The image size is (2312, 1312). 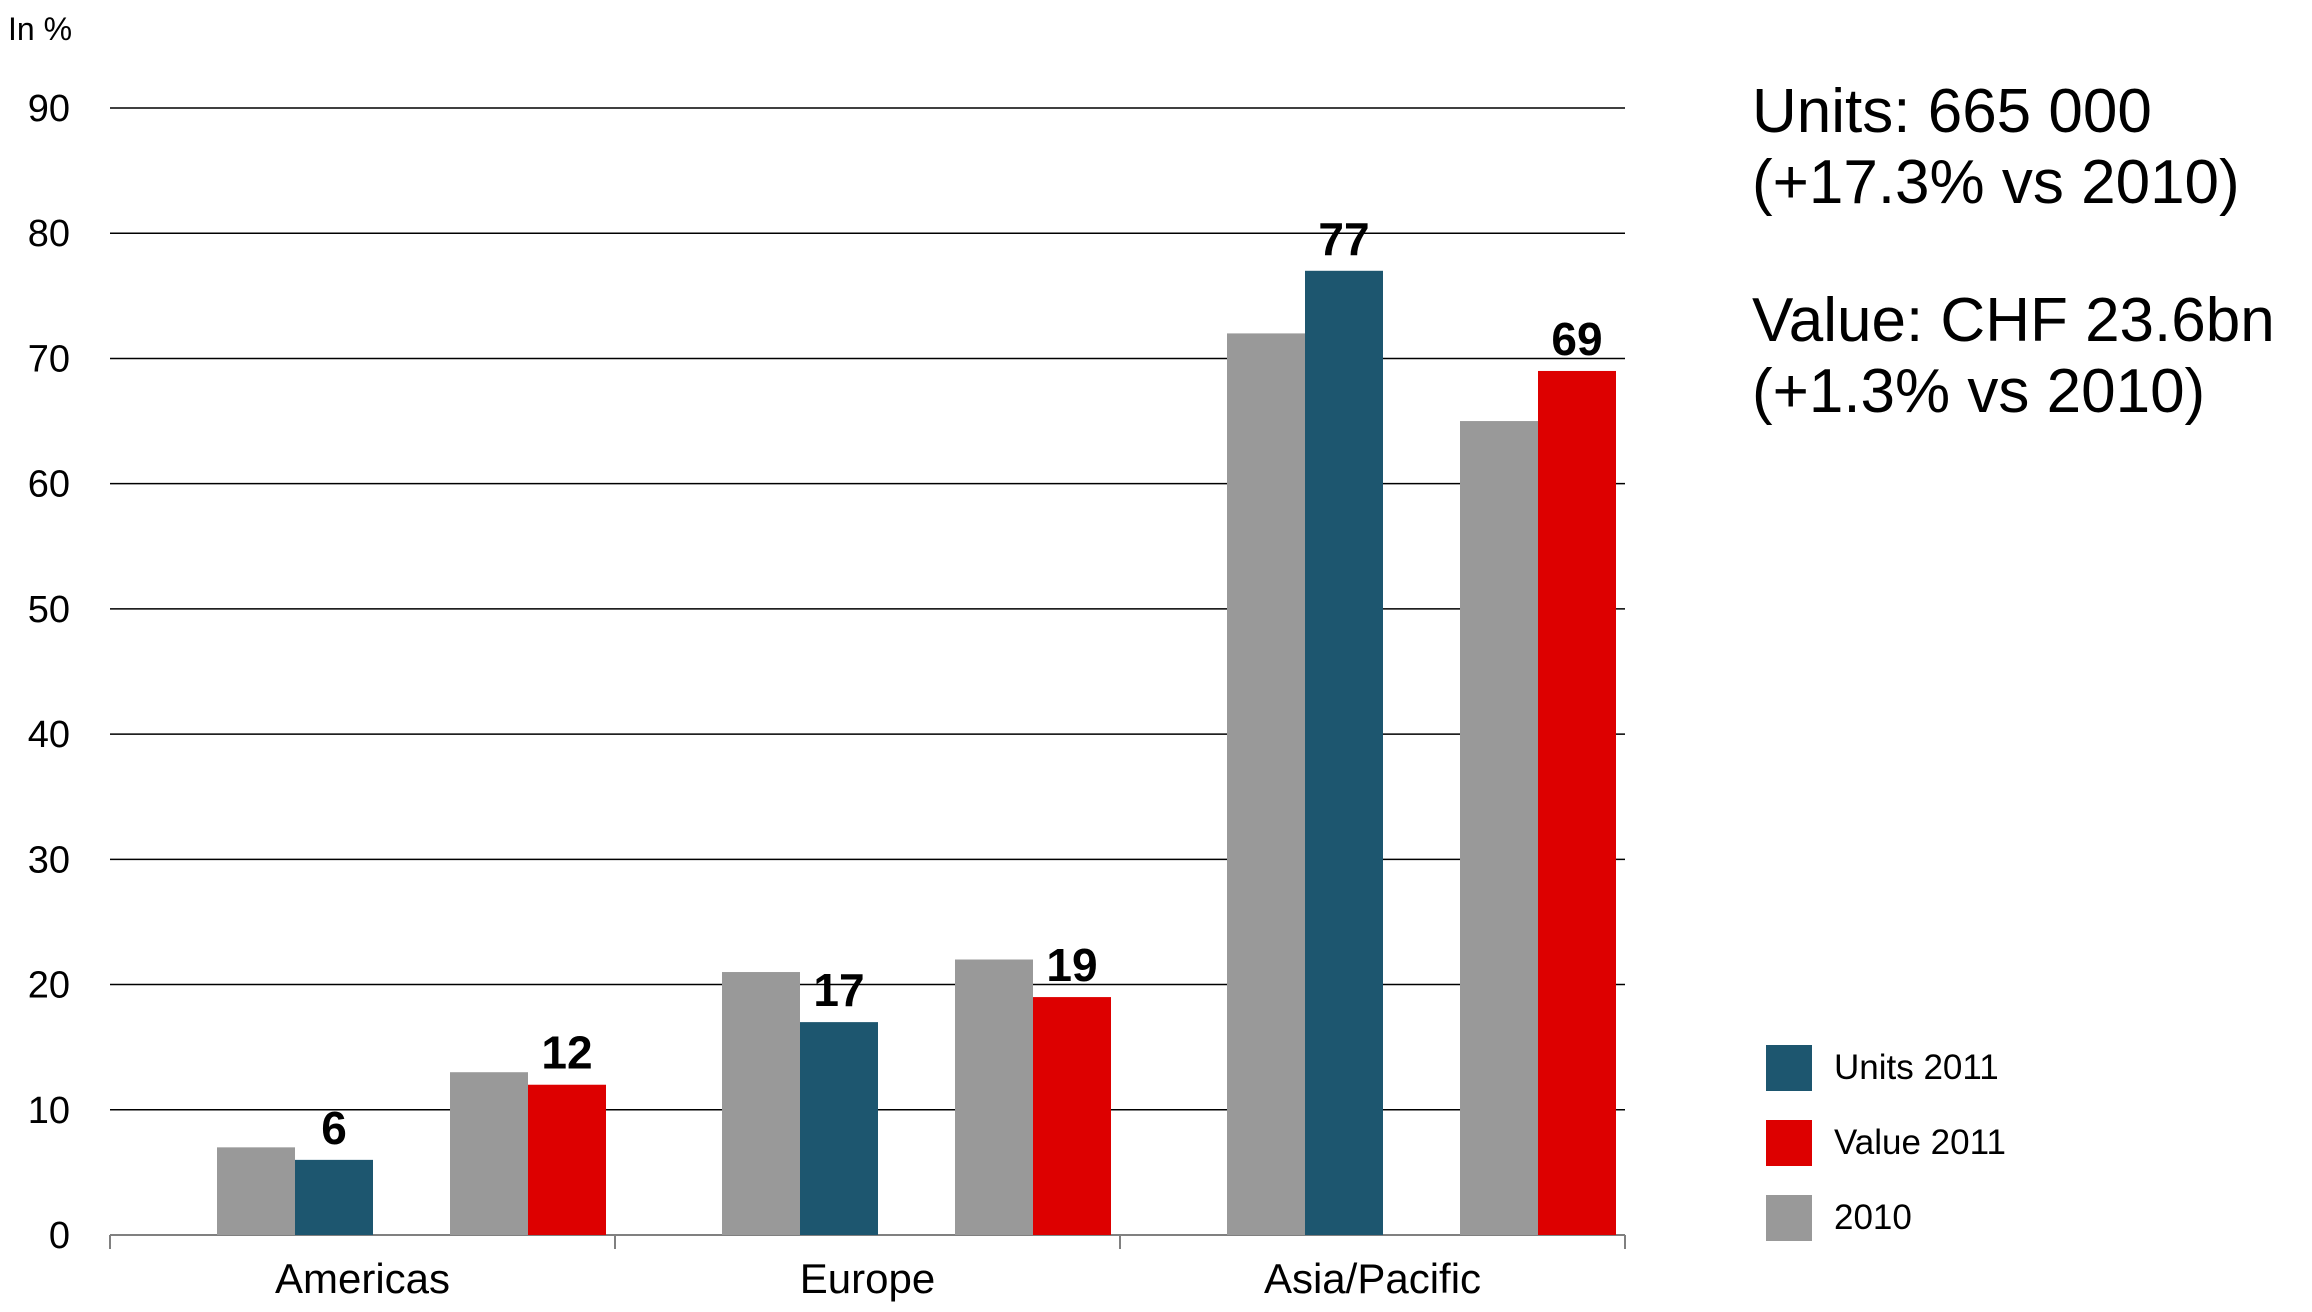 What do you see at coordinates (1343, 239) in the screenshot?
I see `data-label-units-2011: 77` at bounding box center [1343, 239].